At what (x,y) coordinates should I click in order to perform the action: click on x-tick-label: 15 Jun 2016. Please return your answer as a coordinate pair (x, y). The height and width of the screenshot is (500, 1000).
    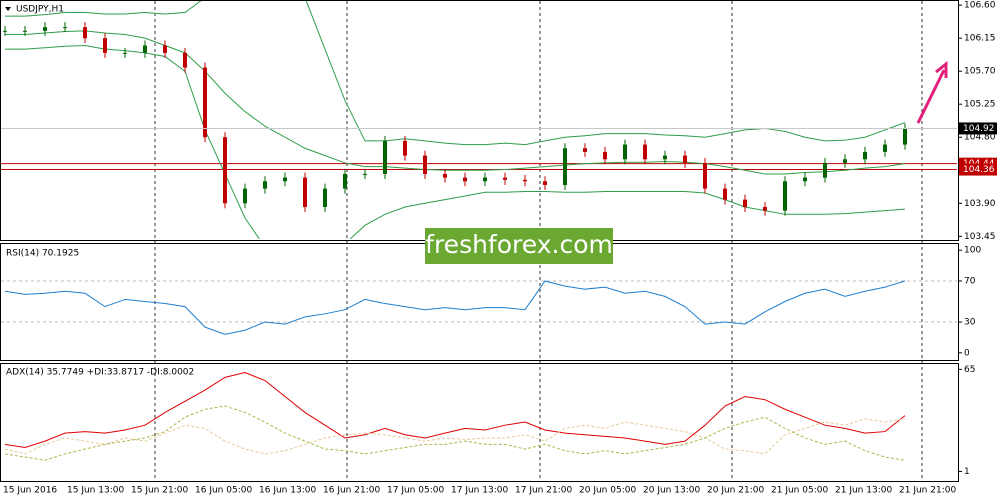
    Looking at the image, I should click on (30, 491).